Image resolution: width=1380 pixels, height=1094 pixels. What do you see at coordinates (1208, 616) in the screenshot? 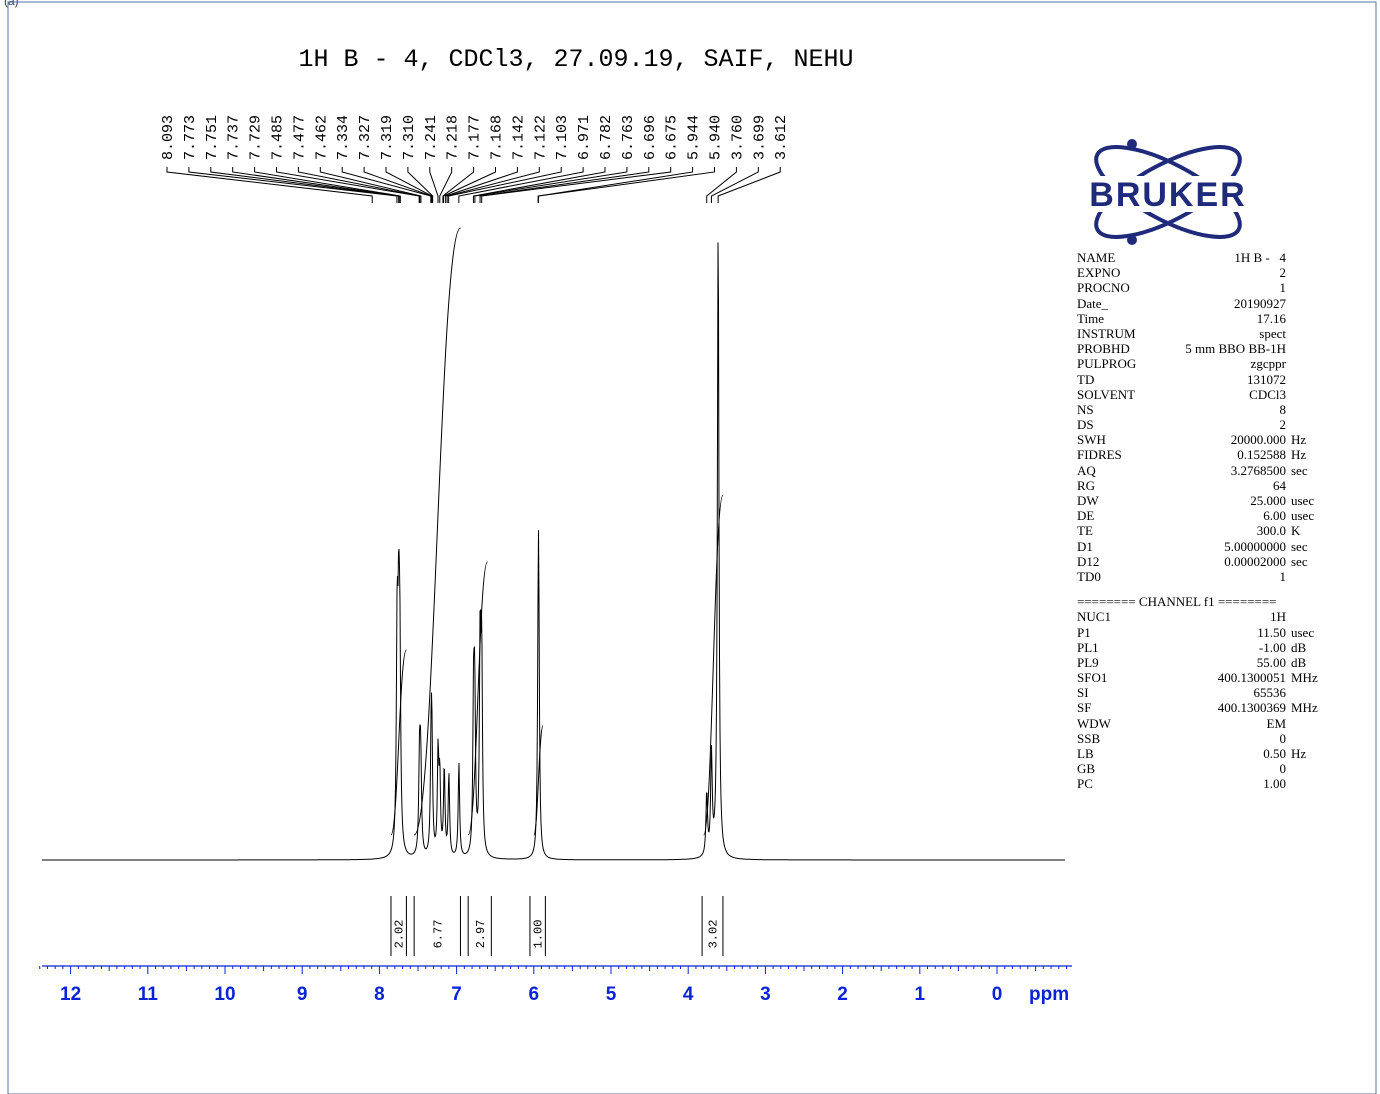
I see `parameter-row: NUC1 1H` at bounding box center [1208, 616].